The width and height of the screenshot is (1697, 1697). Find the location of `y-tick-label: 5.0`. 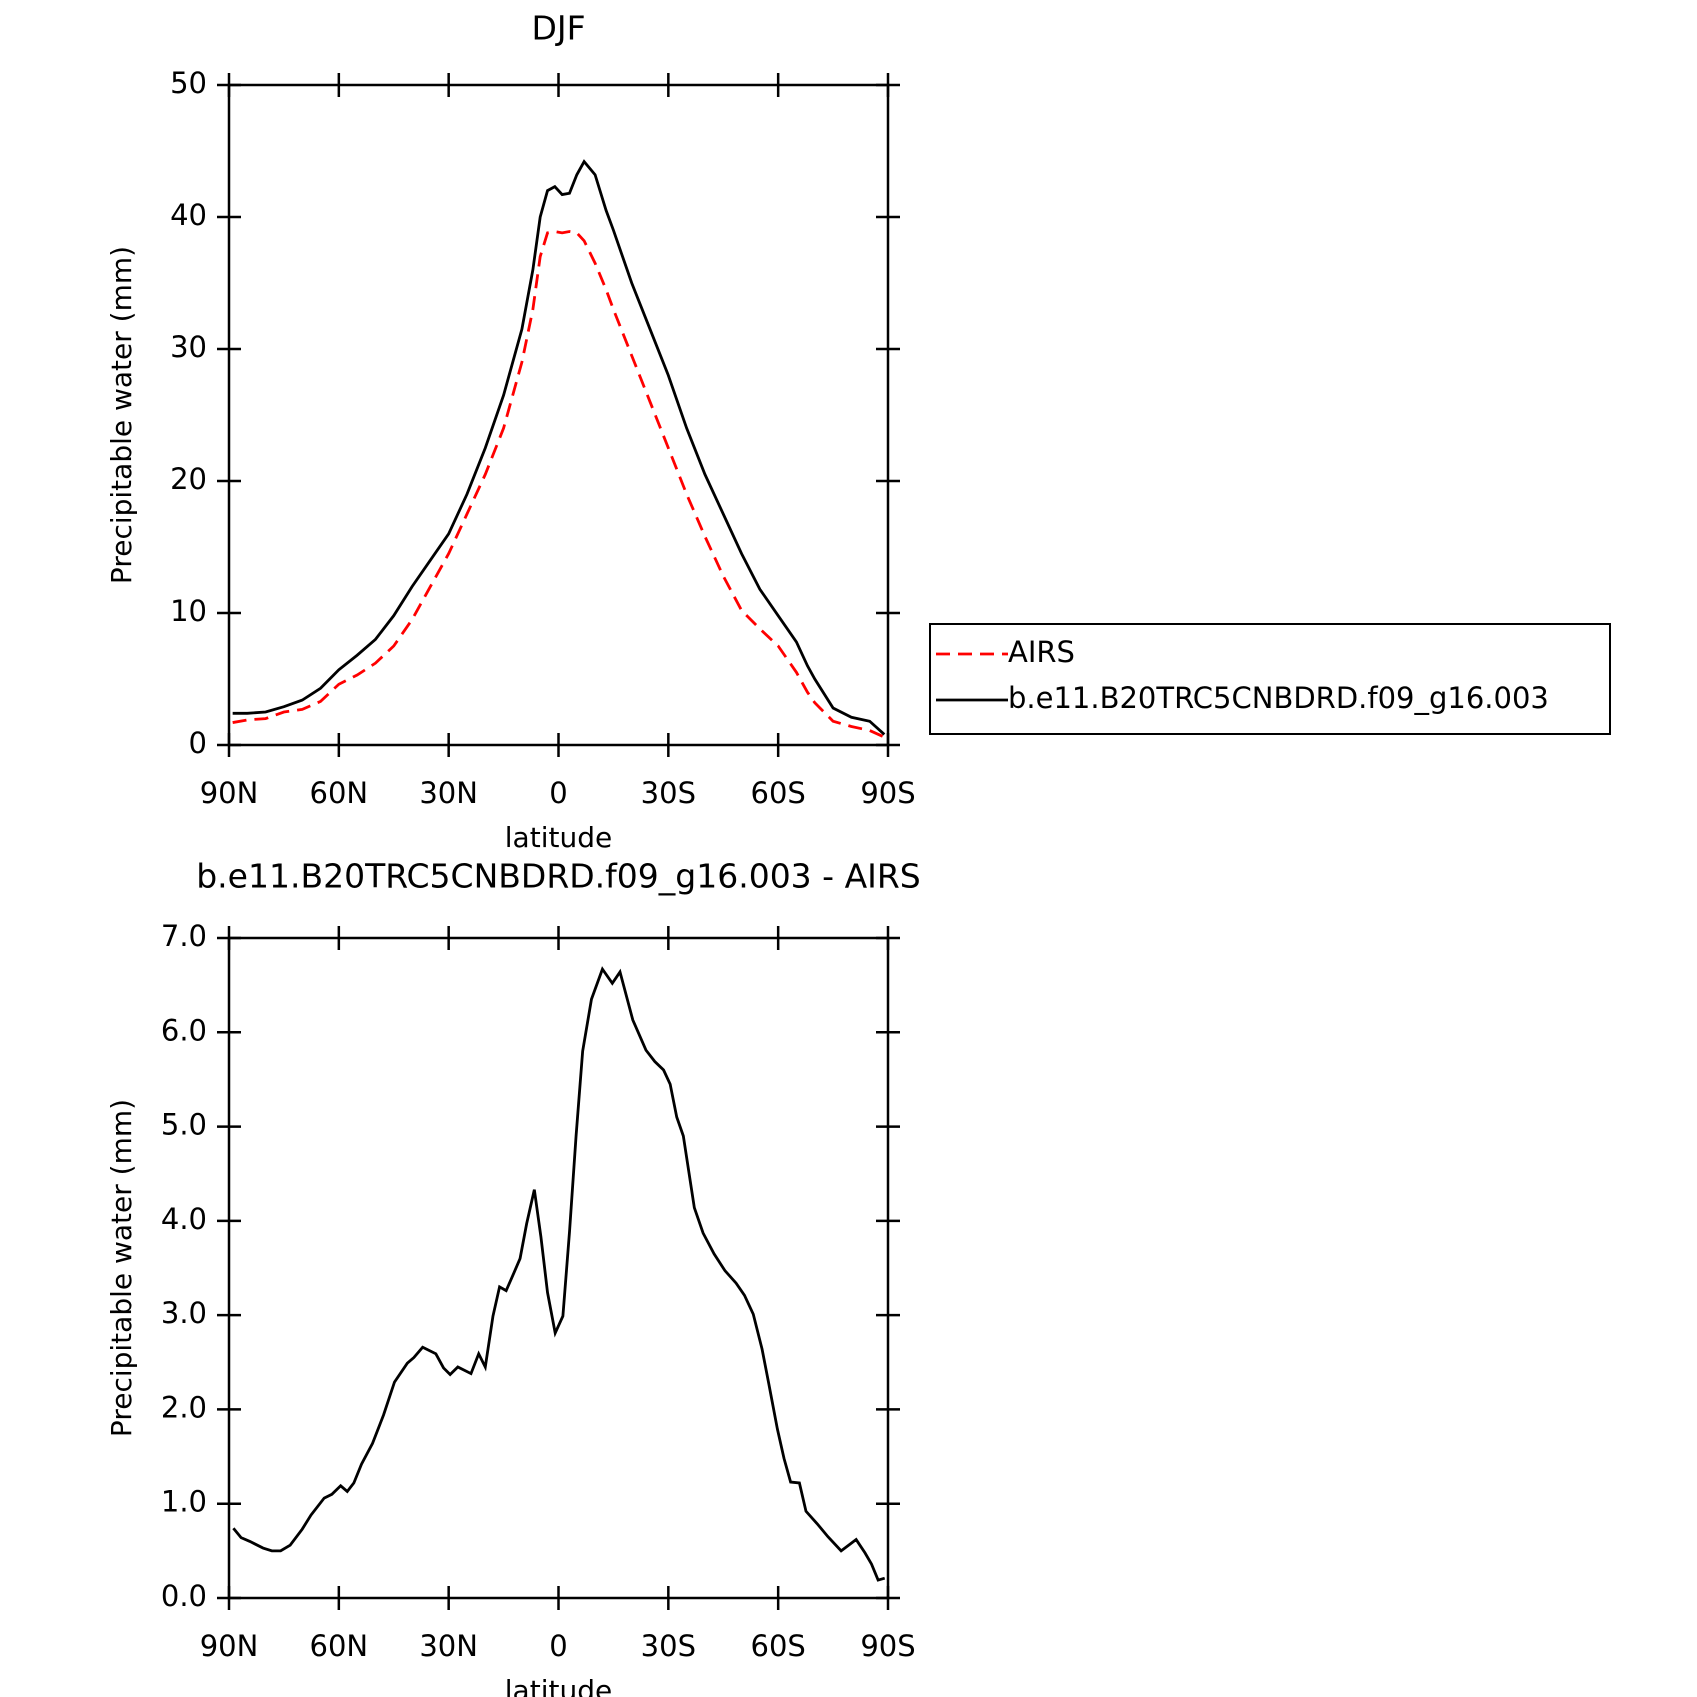

y-tick-label: 5.0 is located at coordinates (184, 1125).